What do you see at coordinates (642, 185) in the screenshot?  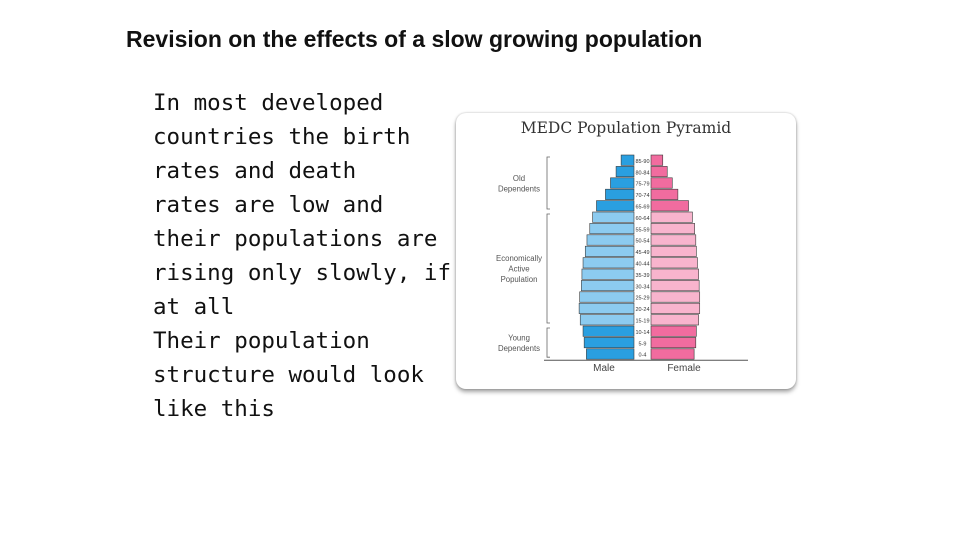 I see `age-label-75-79: 75-79` at bounding box center [642, 185].